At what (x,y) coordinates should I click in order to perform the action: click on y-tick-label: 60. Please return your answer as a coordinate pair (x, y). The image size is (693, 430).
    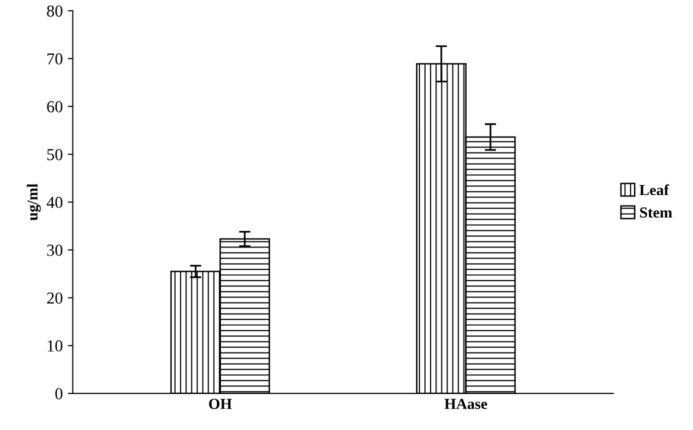
    Looking at the image, I should click on (54, 106).